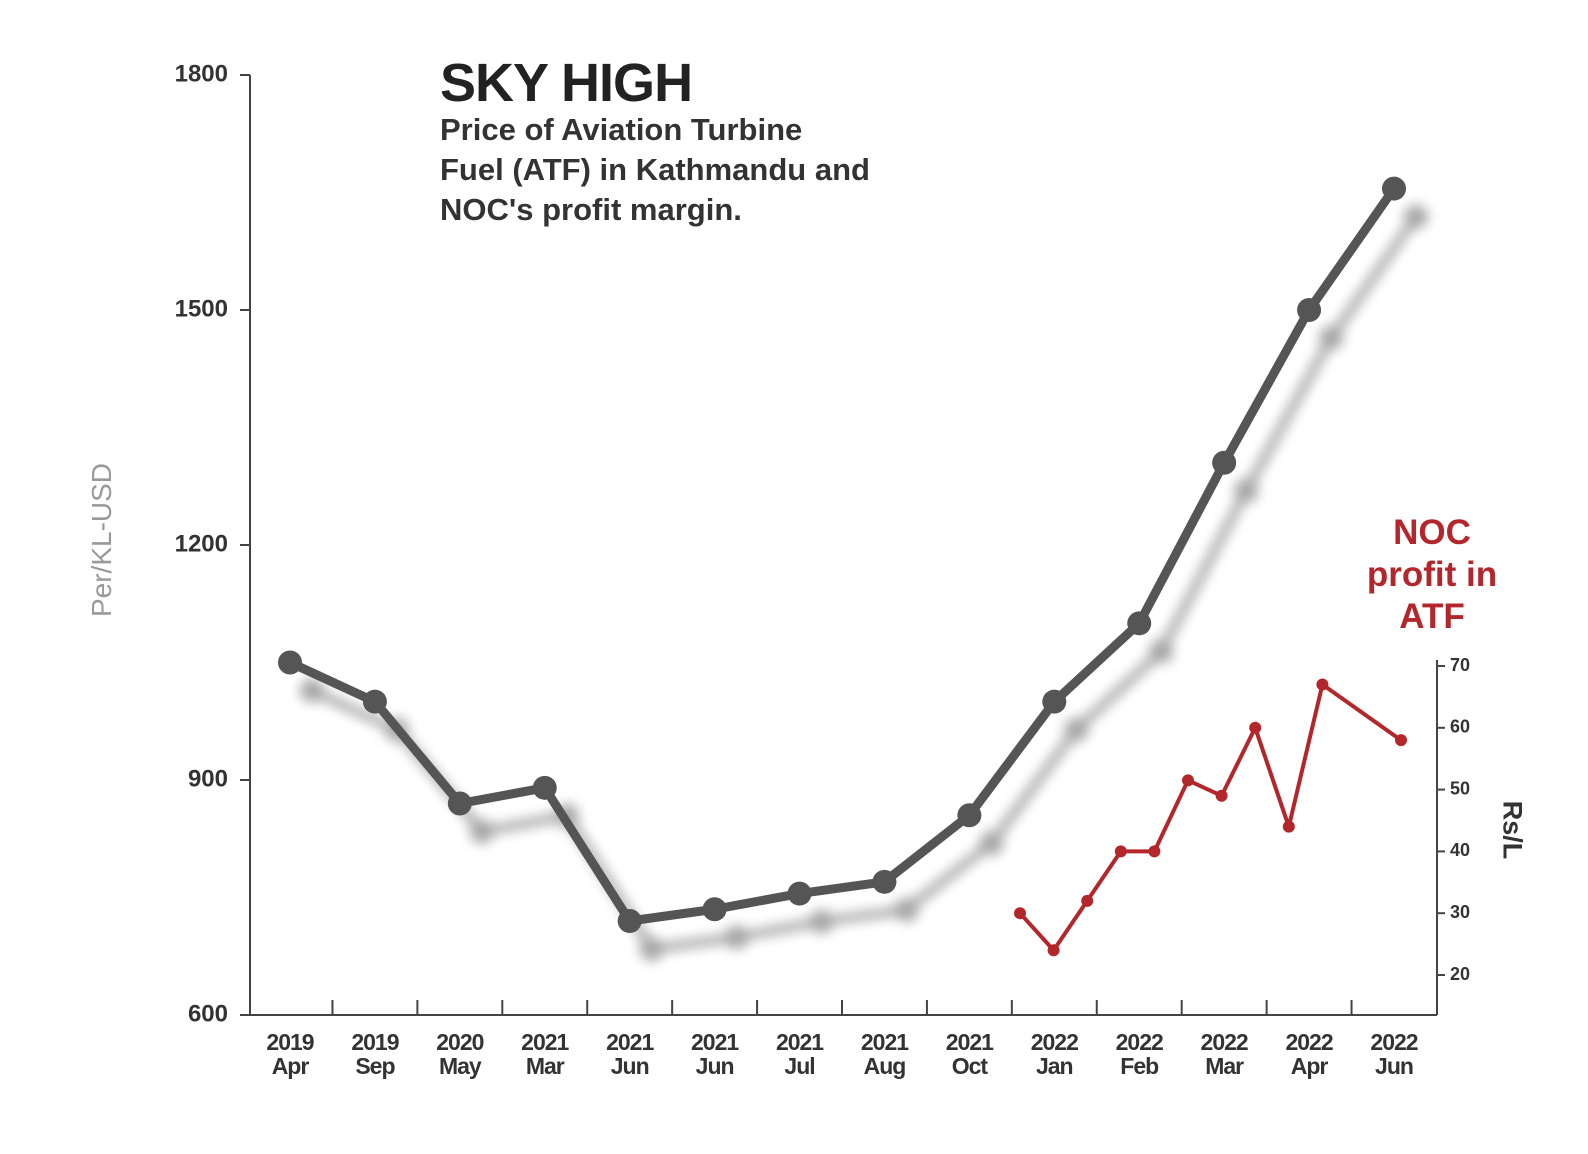 Image resolution: width=1588 pixels, height=1154 pixels. What do you see at coordinates (208, 1013) in the screenshot?
I see `y-tick-label: 600` at bounding box center [208, 1013].